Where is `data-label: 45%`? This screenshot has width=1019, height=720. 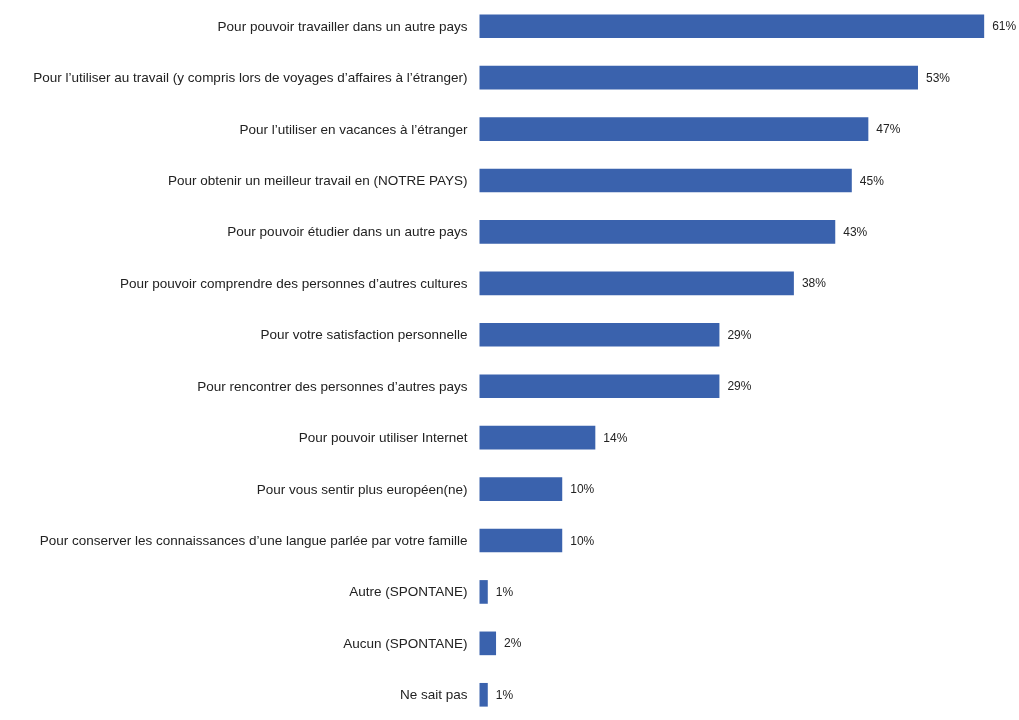 data-label: 45% is located at coordinates (872, 180).